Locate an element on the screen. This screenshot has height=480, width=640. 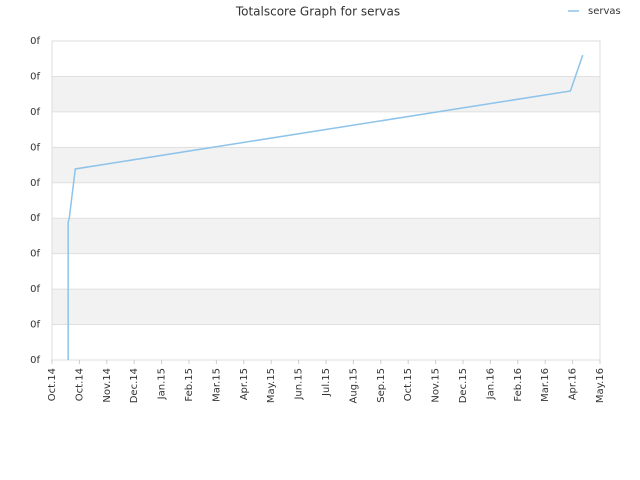
x-tick-label: Jun.15 is located at coordinates (299, 384).